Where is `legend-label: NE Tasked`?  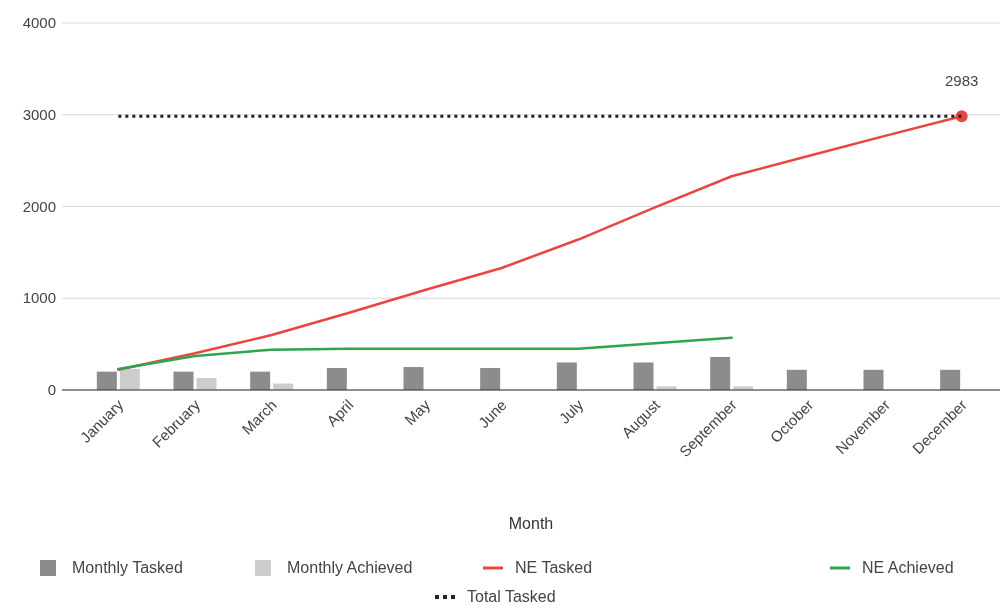
legend-label: NE Tasked is located at coordinates (554, 567).